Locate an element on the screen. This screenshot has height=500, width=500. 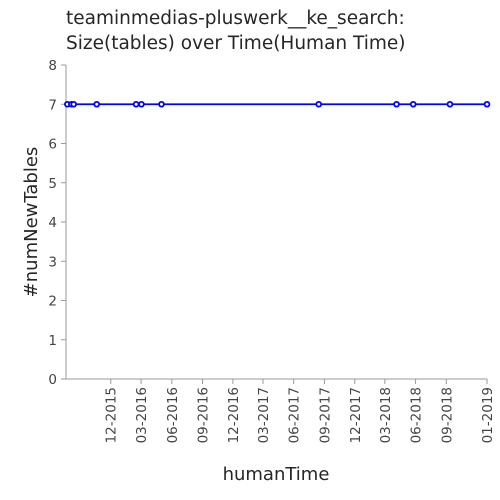
y-axis-label: #numNewTables is located at coordinates (31, 222).